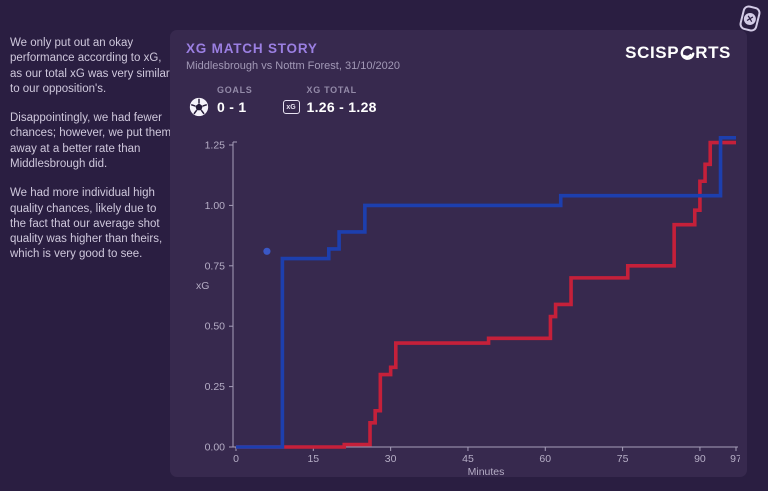 The height and width of the screenshot is (491, 768). I want to click on match-stats-row: GOALS 0 - 1 XG TOTAL x, so click(282, 100).